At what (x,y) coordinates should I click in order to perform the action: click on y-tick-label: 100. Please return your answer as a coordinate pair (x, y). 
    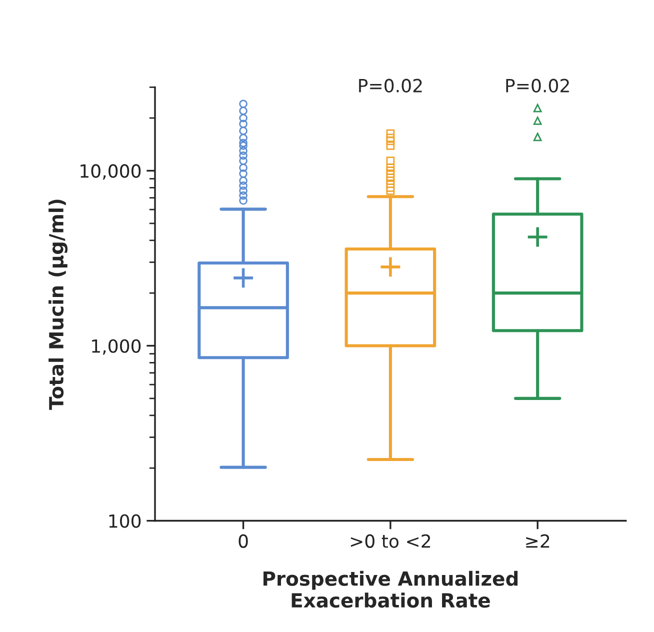
    Looking at the image, I should click on (125, 521).